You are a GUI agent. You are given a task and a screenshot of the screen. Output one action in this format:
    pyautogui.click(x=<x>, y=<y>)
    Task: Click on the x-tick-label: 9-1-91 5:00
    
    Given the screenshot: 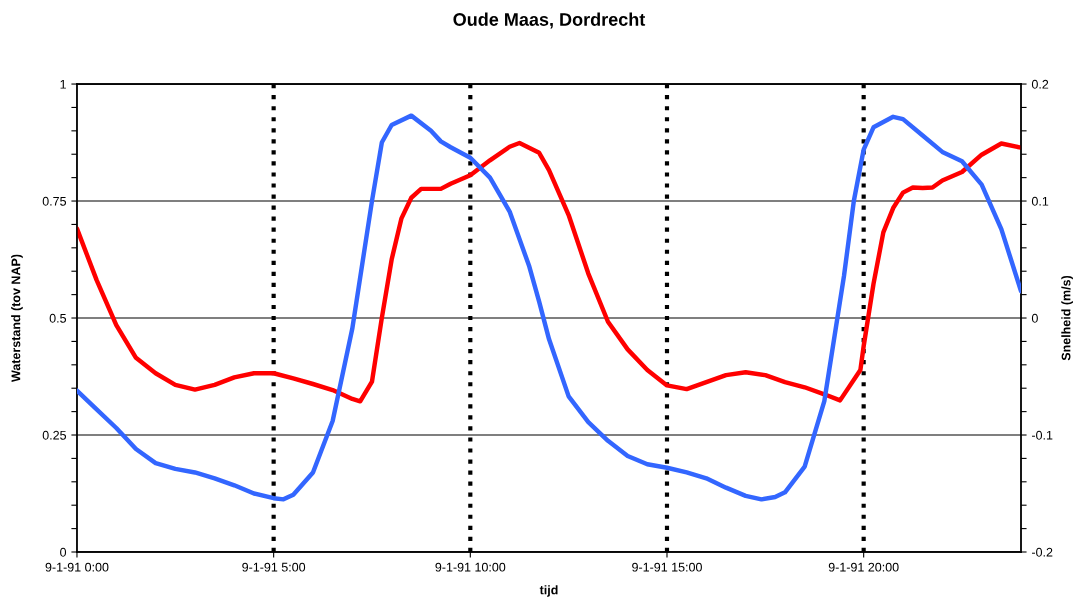 What is the action you would take?
    pyautogui.click(x=274, y=567)
    